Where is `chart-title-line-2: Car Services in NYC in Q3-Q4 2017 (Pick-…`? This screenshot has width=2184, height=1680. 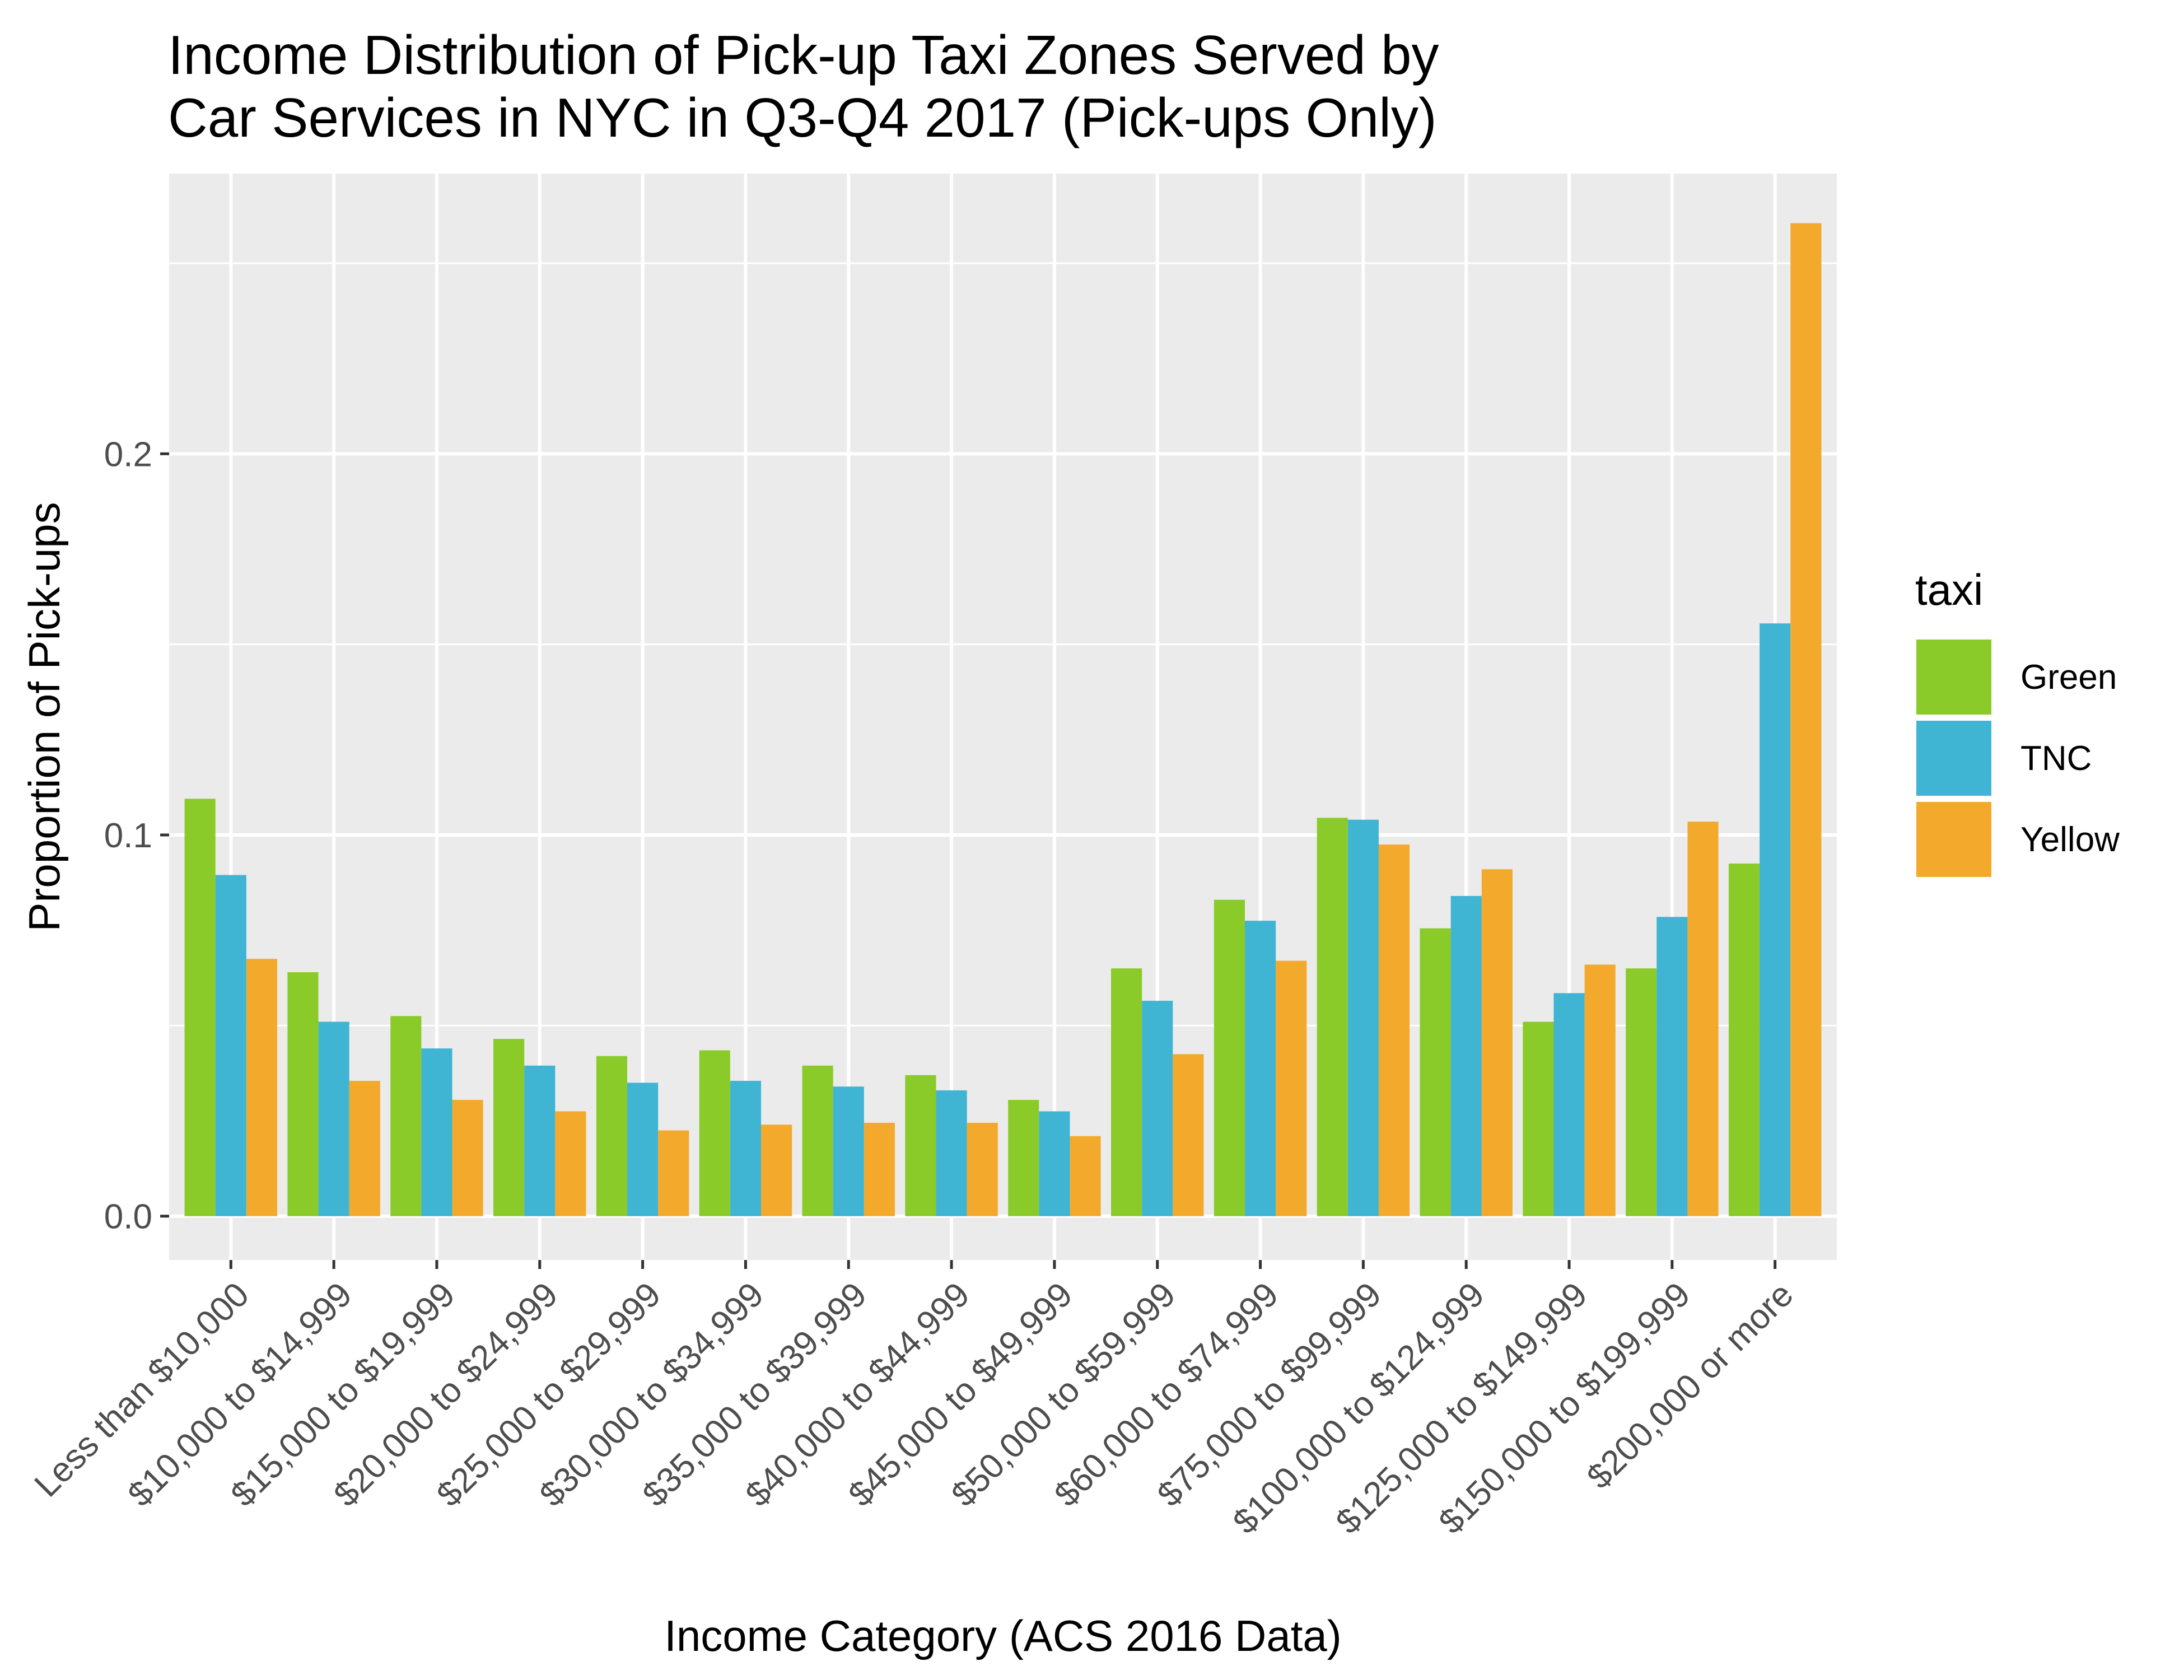 chart-title-line-2: Car Services in NYC in Q3-Q4 2017 (Pick-… is located at coordinates (803, 118).